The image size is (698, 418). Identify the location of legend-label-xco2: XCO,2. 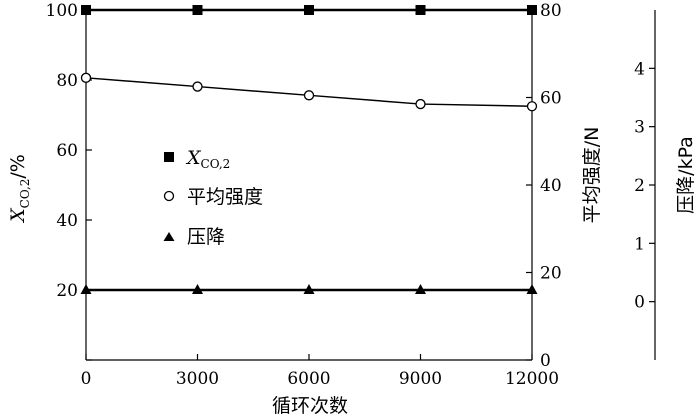
(207, 159).